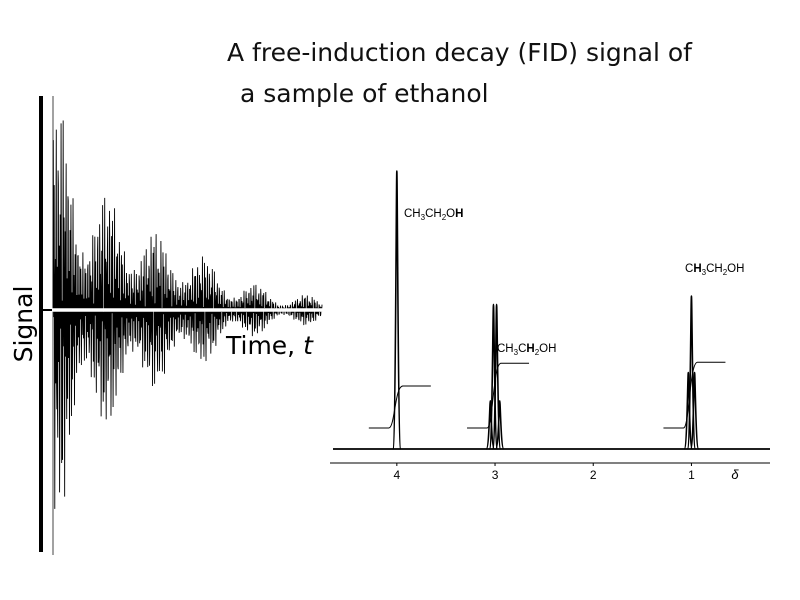 The image size is (800, 600). What do you see at coordinates (735, 474) in the screenshot?
I see `delta-axis-label: δ` at bounding box center [735, 474].